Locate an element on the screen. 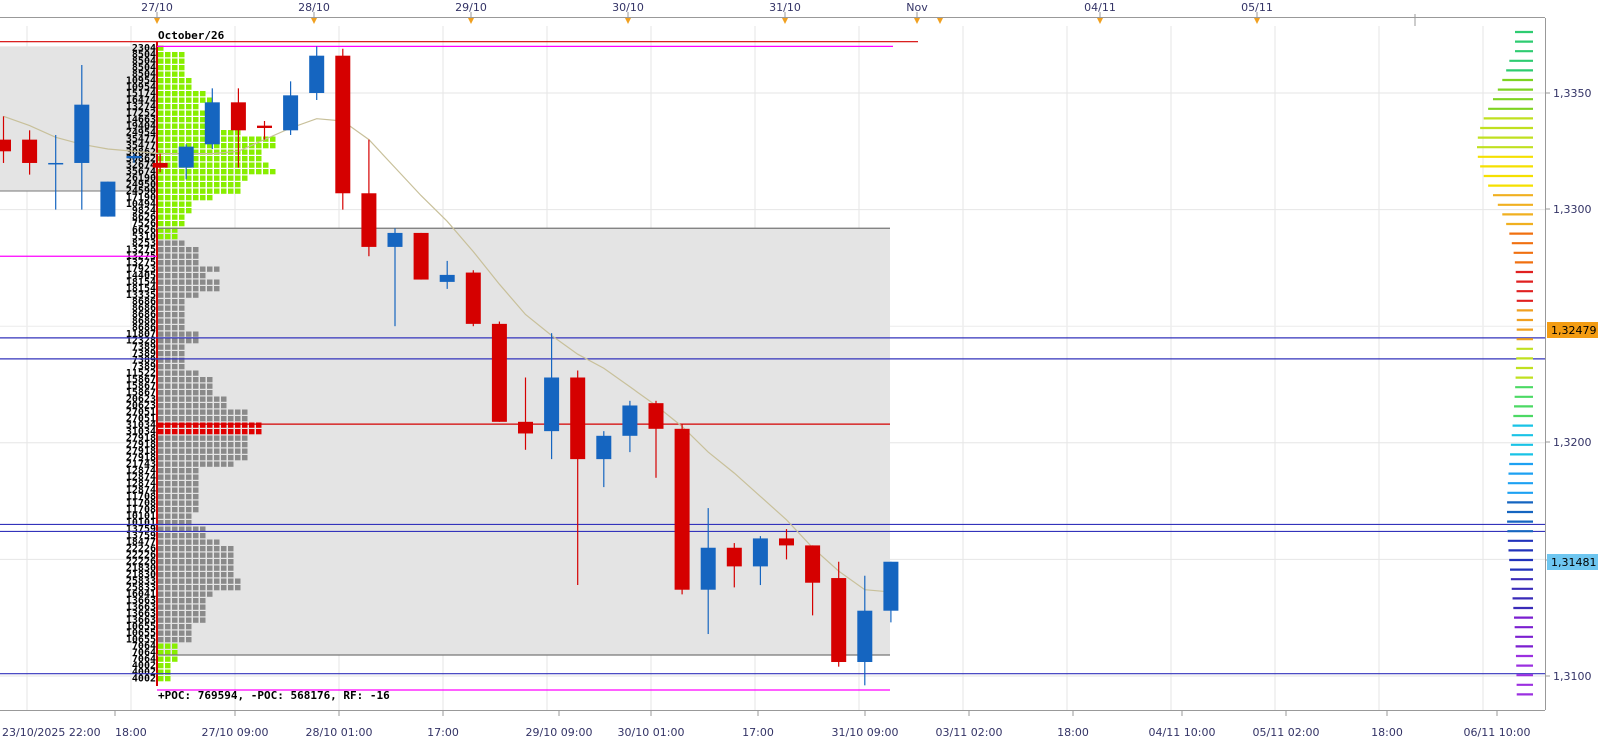  profile-value: 35477 is located at coordinates (141, 146).